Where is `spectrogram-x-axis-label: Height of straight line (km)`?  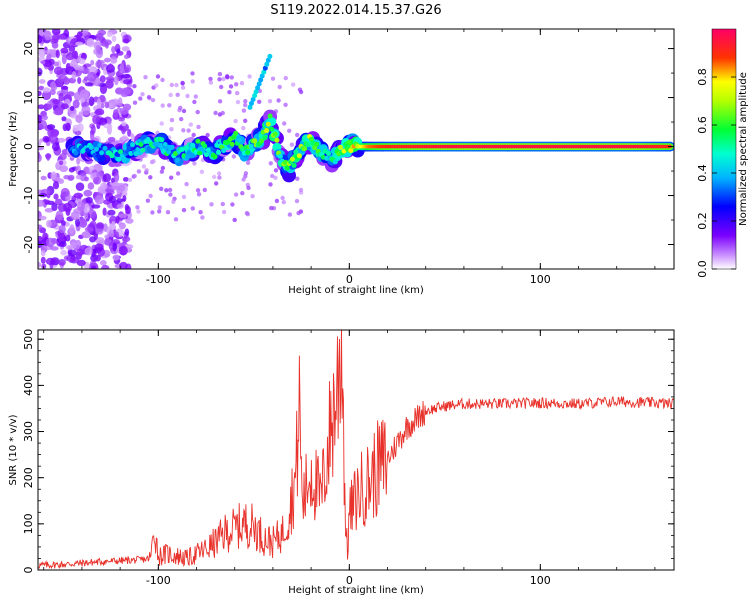
spectrogram-x-axis-label: Height of straight line (km) is located at coordinates (356, 290).